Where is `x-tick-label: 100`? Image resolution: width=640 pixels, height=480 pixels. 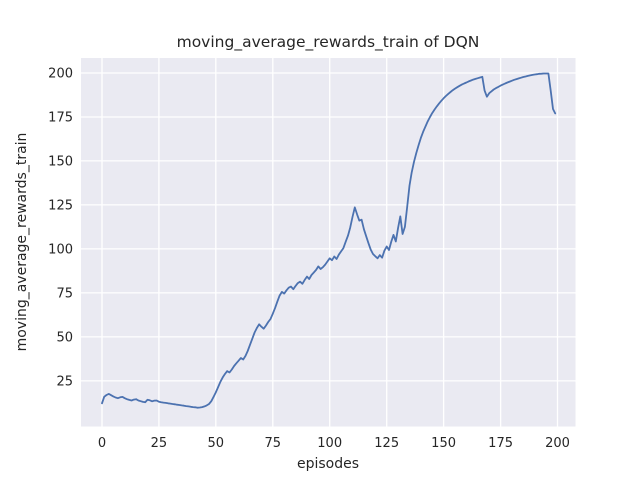 x-tick-label: 100 is located at coordinates (329, 443).